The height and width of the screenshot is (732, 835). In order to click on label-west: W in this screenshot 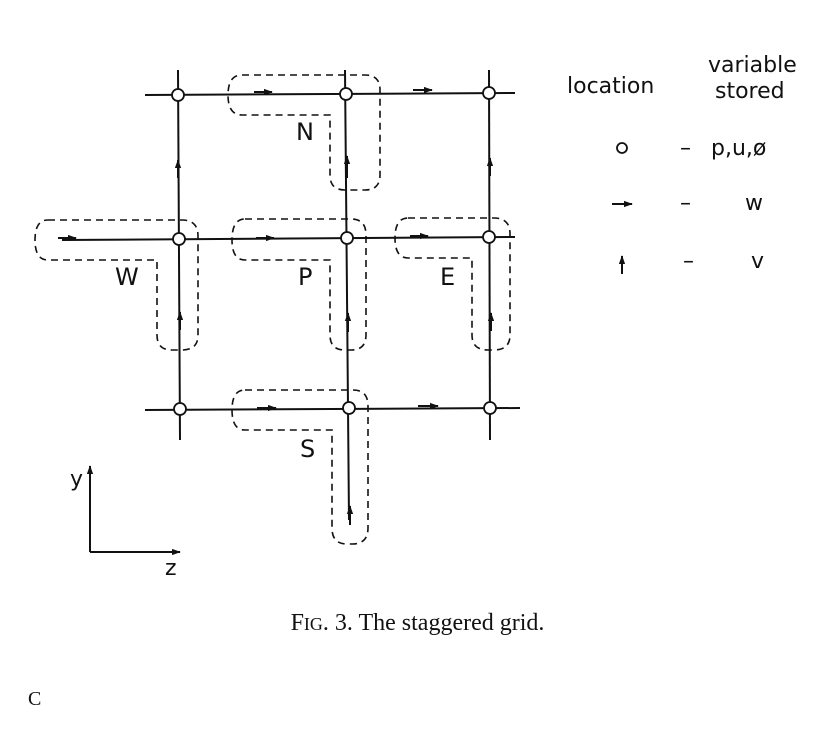, I will do `click(127, 277)`.